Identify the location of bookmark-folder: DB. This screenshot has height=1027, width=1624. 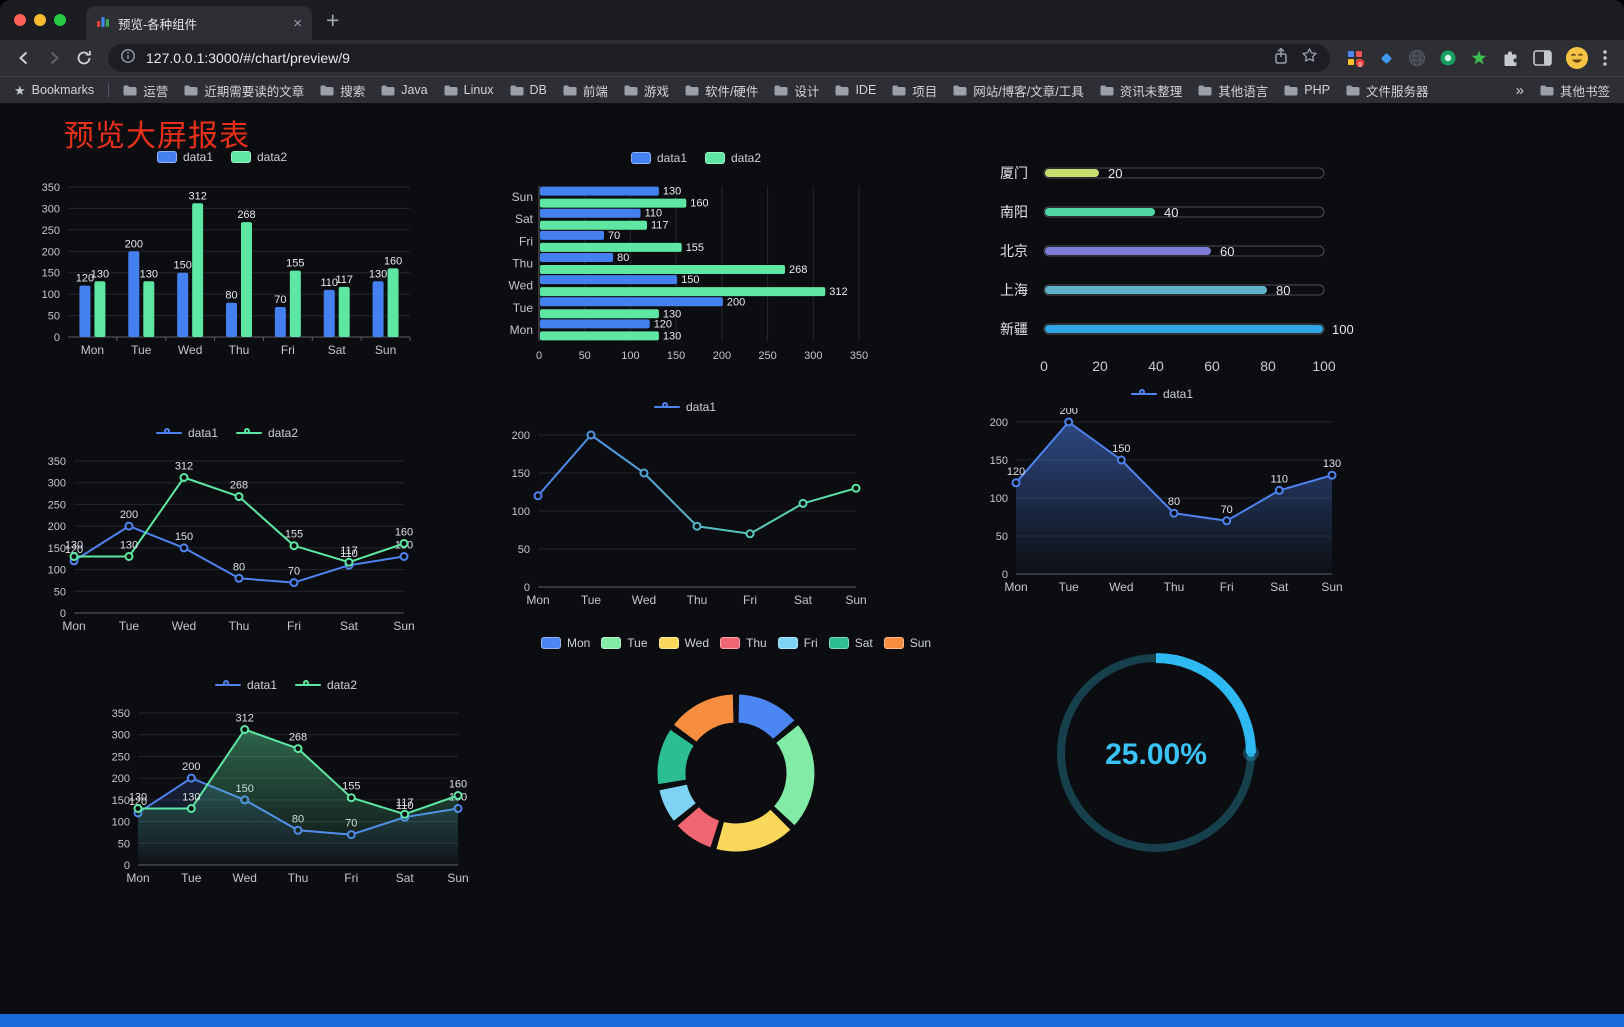
(528, 90).